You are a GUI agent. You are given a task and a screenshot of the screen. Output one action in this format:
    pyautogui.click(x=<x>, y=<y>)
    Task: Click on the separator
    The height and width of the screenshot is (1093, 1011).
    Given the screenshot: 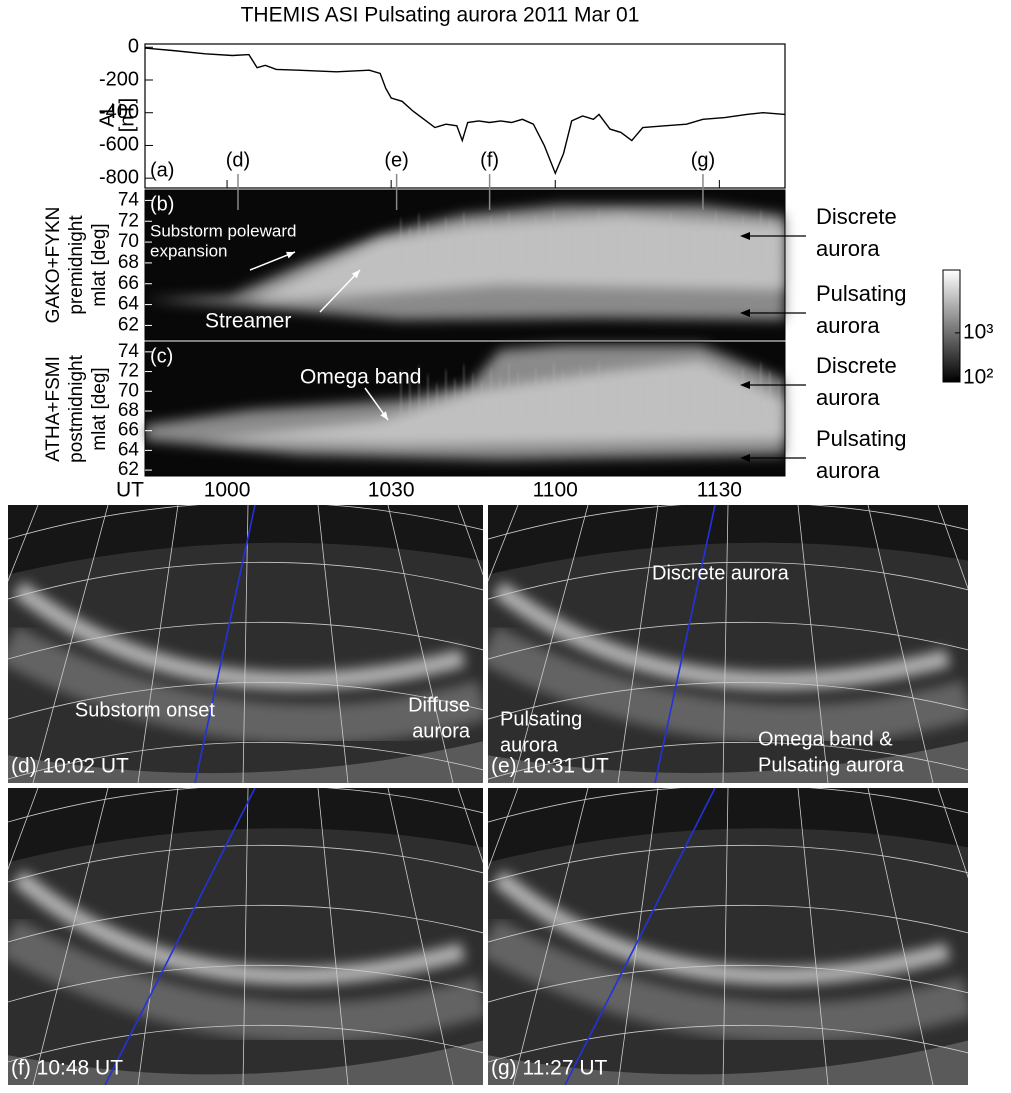 What is the action you would take?
    pyautogui.click(x=505, y=785)
    